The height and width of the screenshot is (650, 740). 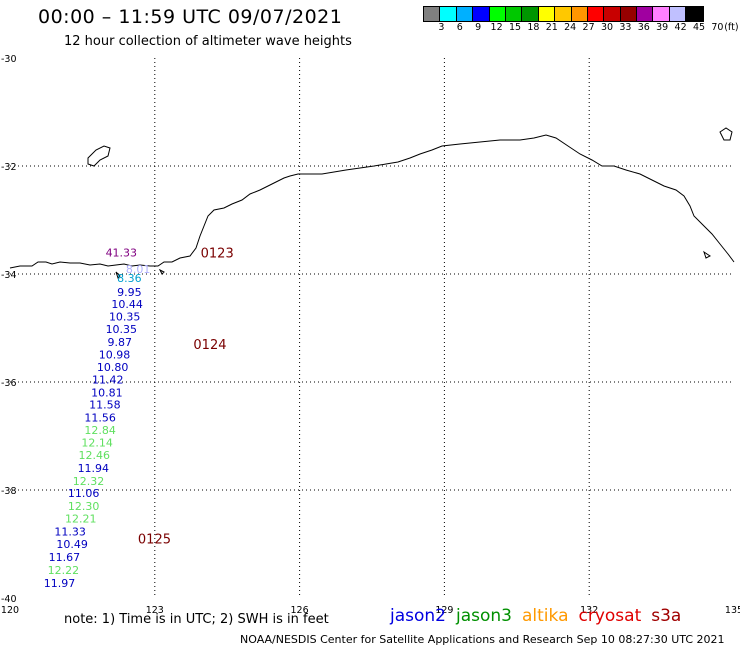 I want to click on wave-height-label: 10.80, so click(x=113, y=367).